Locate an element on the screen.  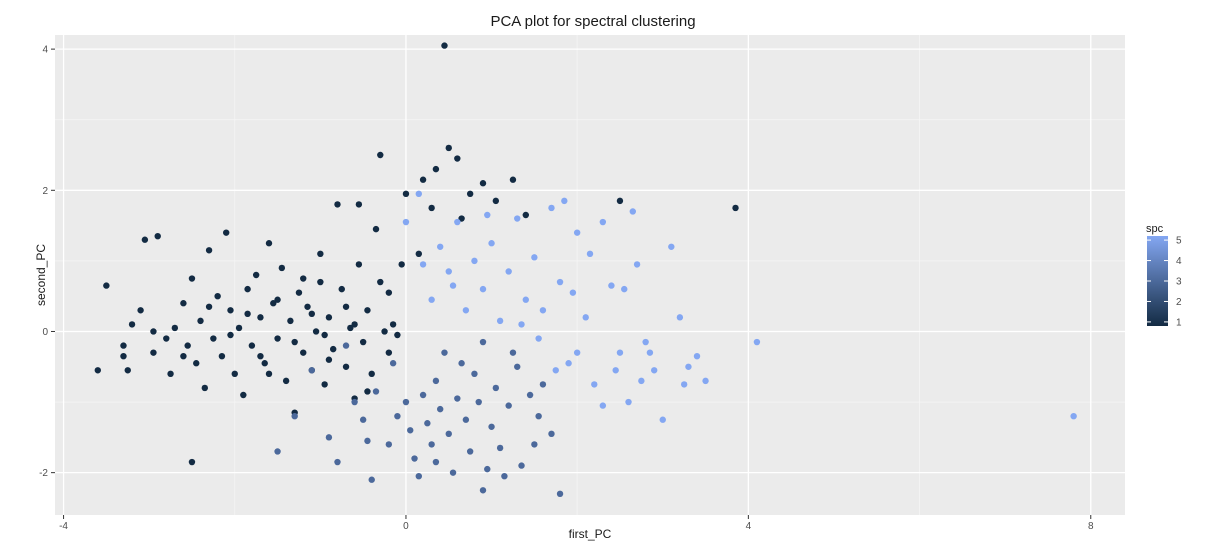
chart-title: PCA plot for spectral clustering is located at coordinates (592, 21).